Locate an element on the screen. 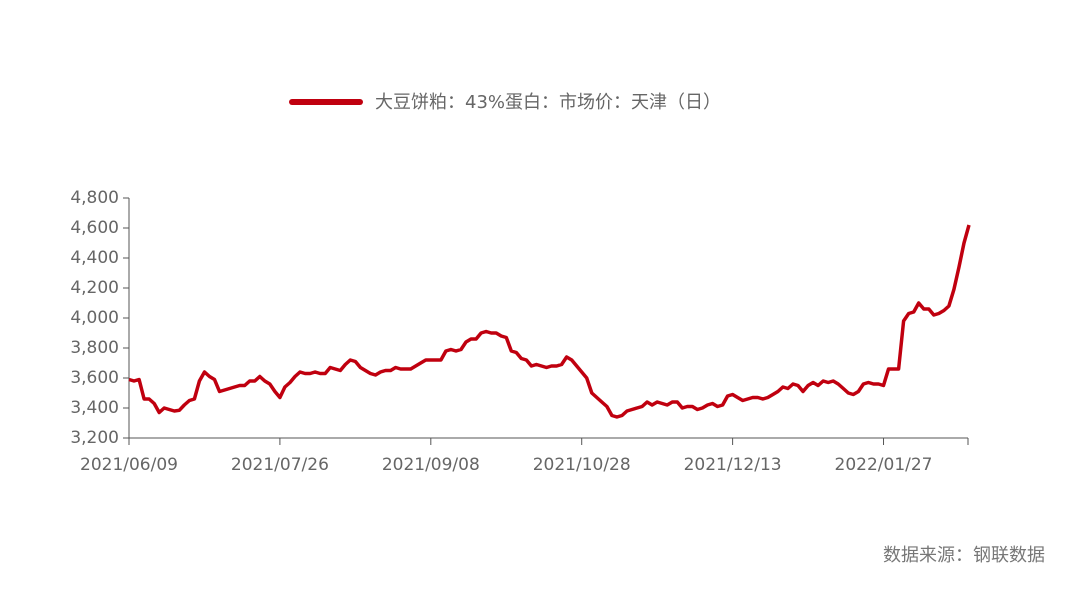 The image size is (1080, 592). y-tick-label: 3,400 is located at coordinates (94, 408).